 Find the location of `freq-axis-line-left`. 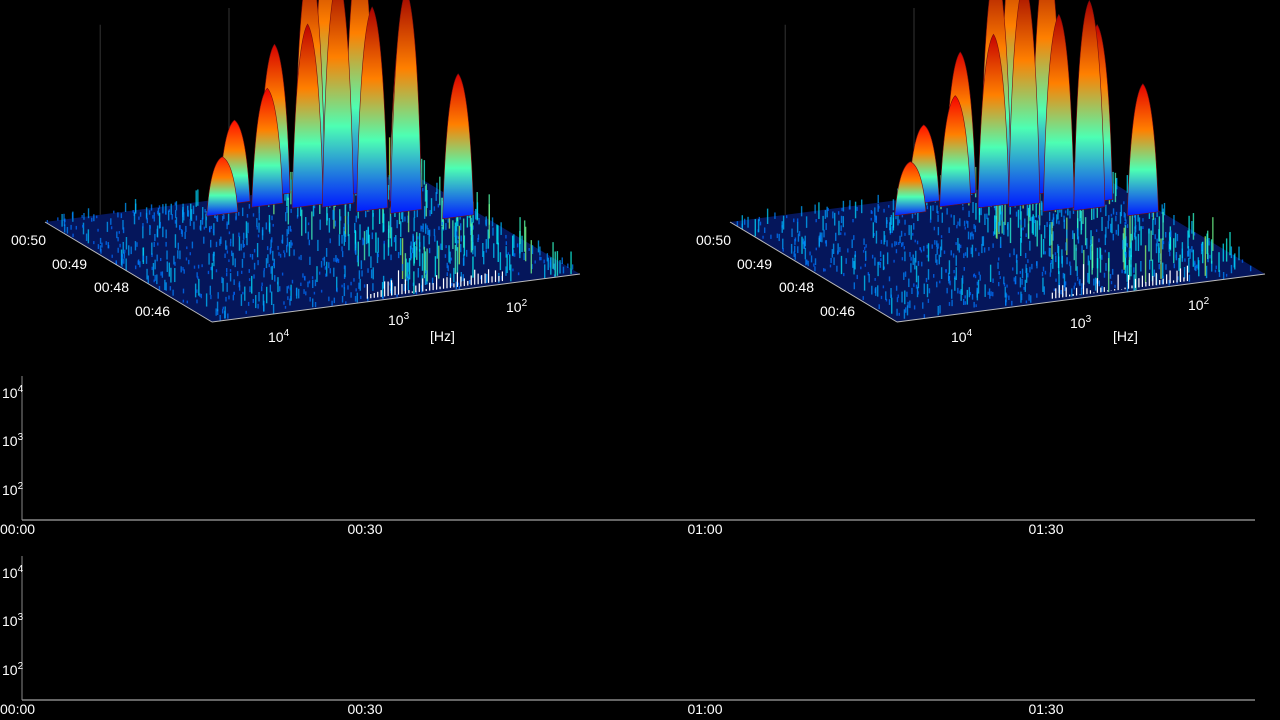

freq-axis-line-left is located at coordinates (396, 298).